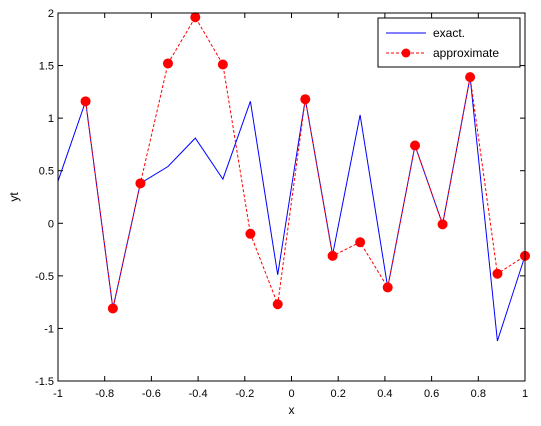 This screenshot has height=426, width=541. I want to click on x-tick-label: 0.4, so click(384, 394).